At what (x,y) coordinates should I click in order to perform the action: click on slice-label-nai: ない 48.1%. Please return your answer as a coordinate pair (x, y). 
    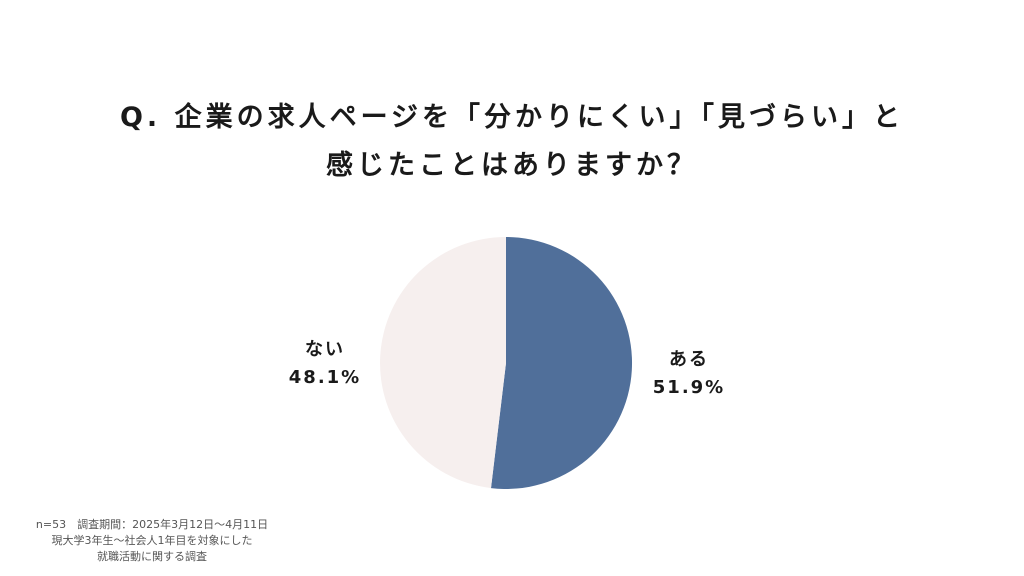
    Looking at the image, I should click on (325, 364).